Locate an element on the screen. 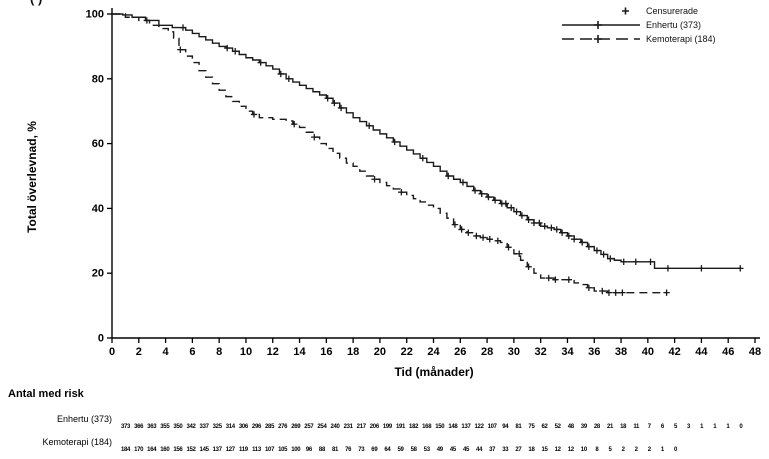  x-tick-label: 16 is located at coordinates (326, 352).